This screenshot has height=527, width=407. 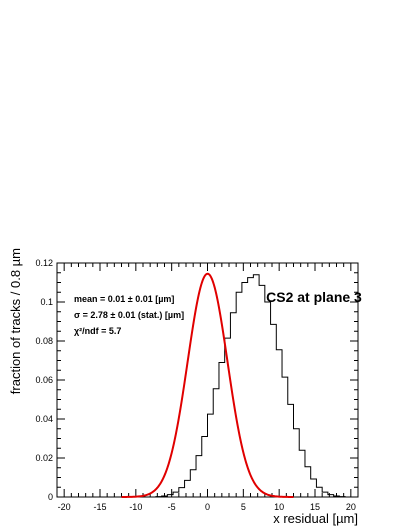 What do you see at coordinates (97, 331) in the screenshot?
I see `stats-chi2: χ²/ndf = 5.7` at bounding box center [97, 331].